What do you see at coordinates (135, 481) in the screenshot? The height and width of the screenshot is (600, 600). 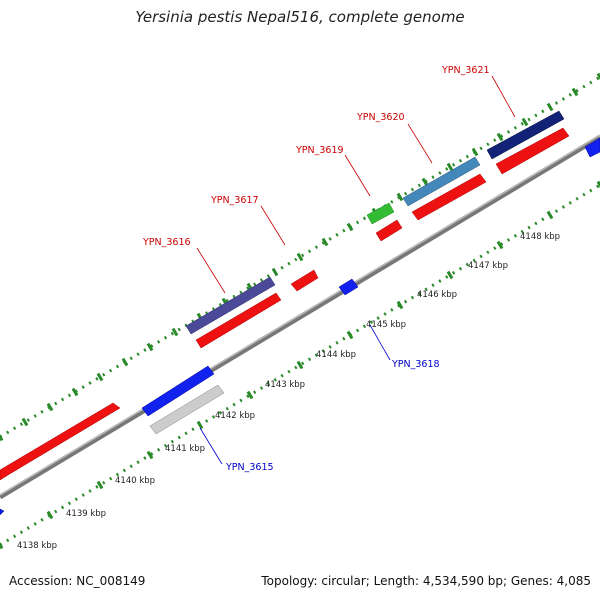 I see `tick-label-4140: 4140 kbp` at bounding box center [135, 481].